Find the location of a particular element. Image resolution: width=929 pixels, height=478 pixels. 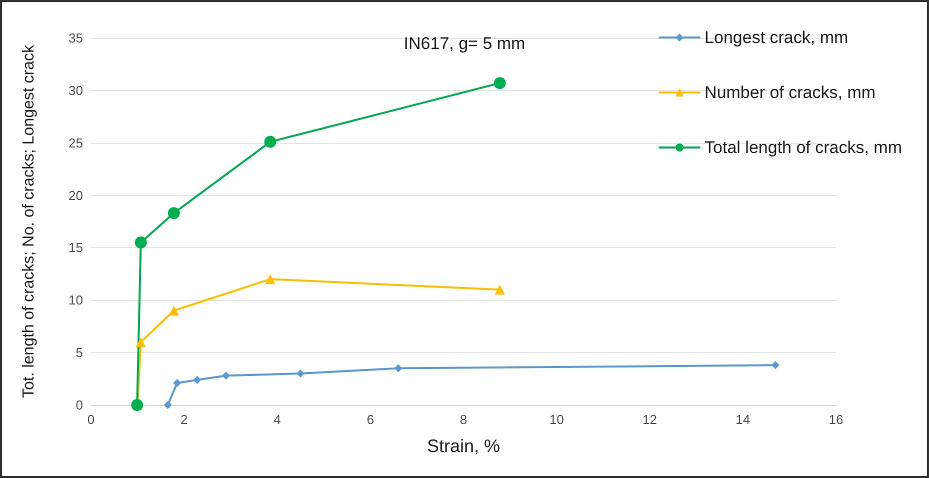

chart-title: IN617, g= 5 mm is located at coordinates (465, 43).